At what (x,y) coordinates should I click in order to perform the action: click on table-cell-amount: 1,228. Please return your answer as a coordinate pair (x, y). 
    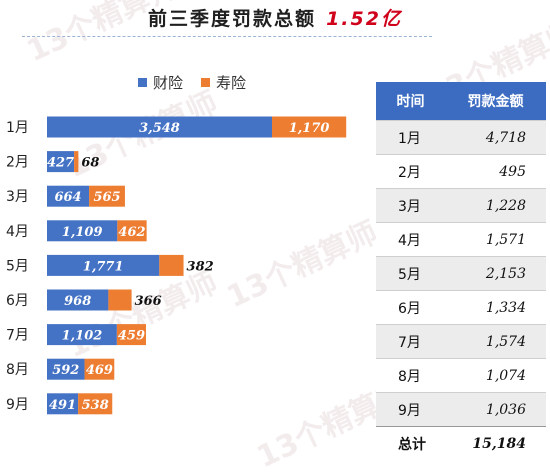
    Looking at the image, I should click on (495, 205).